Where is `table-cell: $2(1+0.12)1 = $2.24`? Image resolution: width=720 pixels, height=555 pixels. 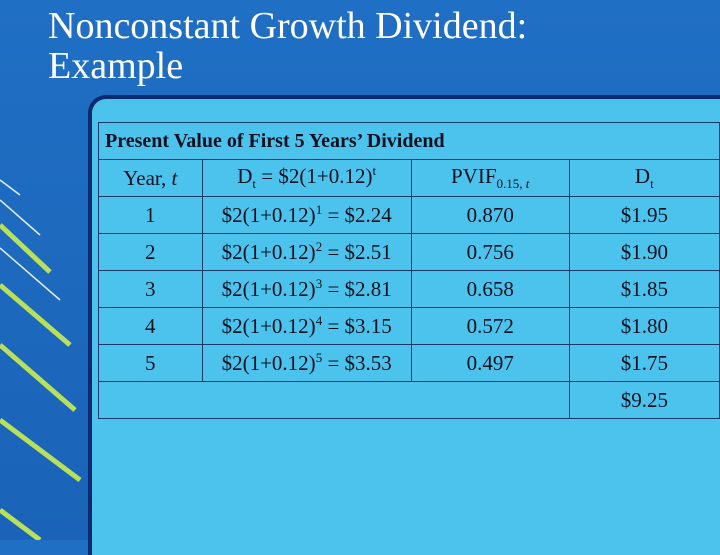
table-cell: $2(1+0.12)1 = $2.24 is located at coordinates (306, 215).